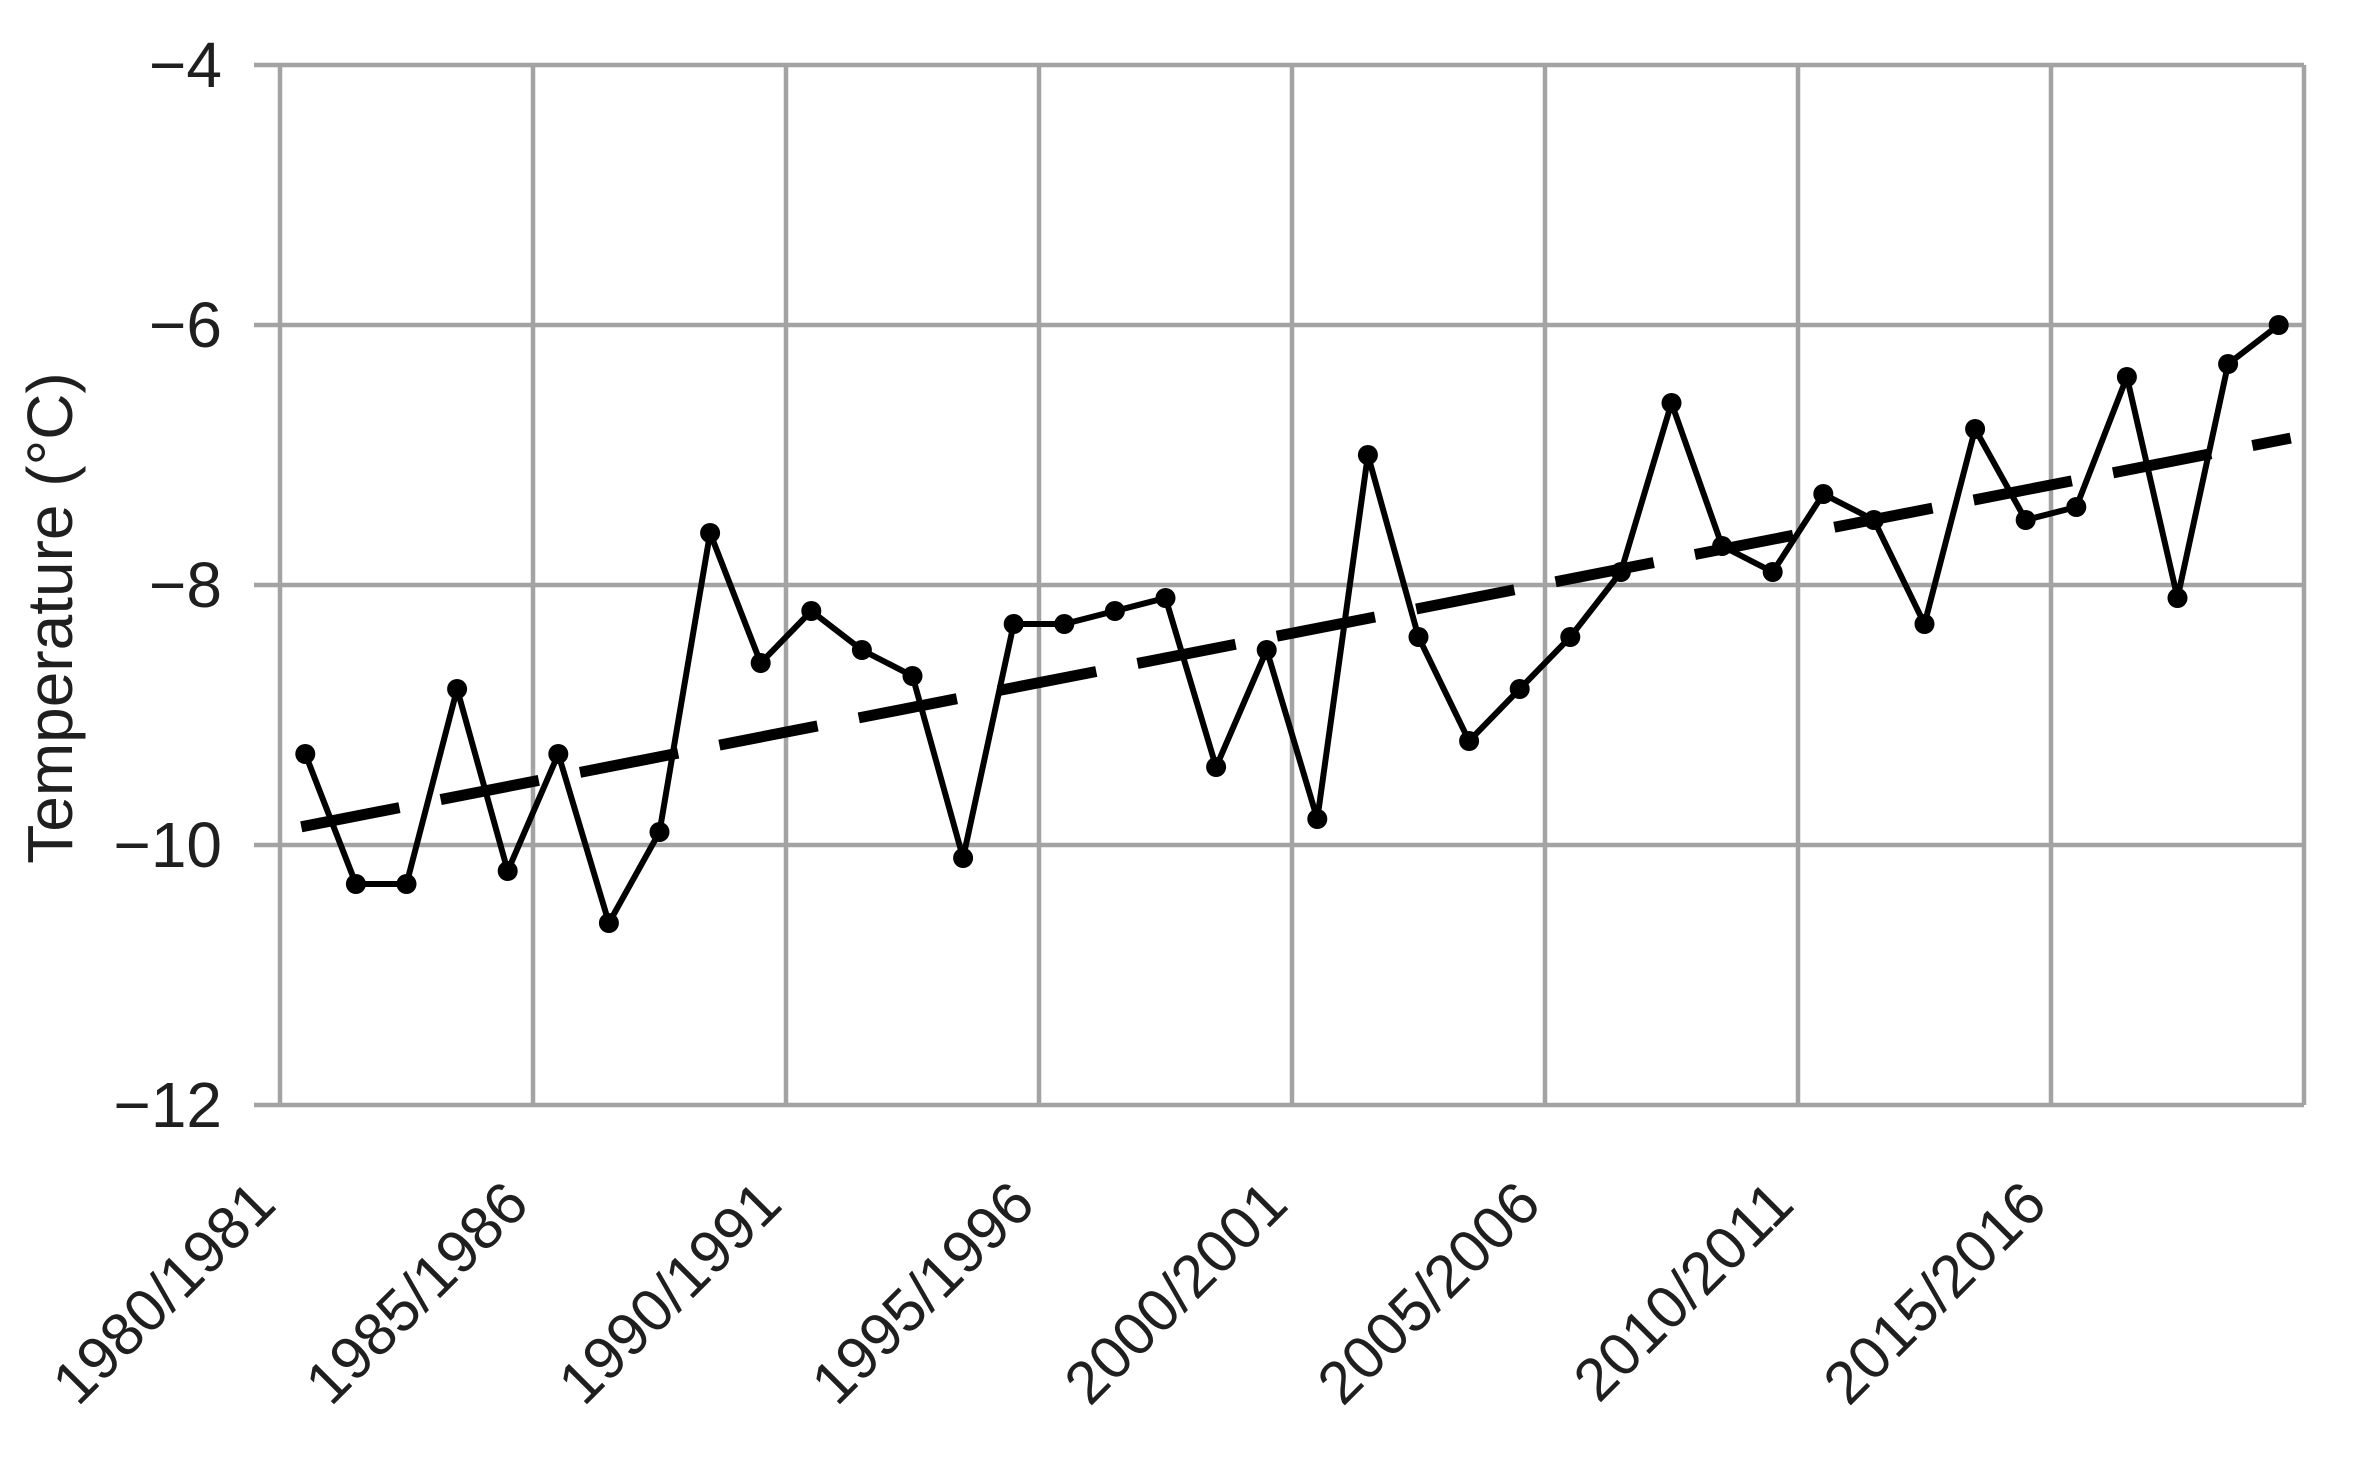  I want to click on x-tick-label: 1980/1981, so click(164, 1293).